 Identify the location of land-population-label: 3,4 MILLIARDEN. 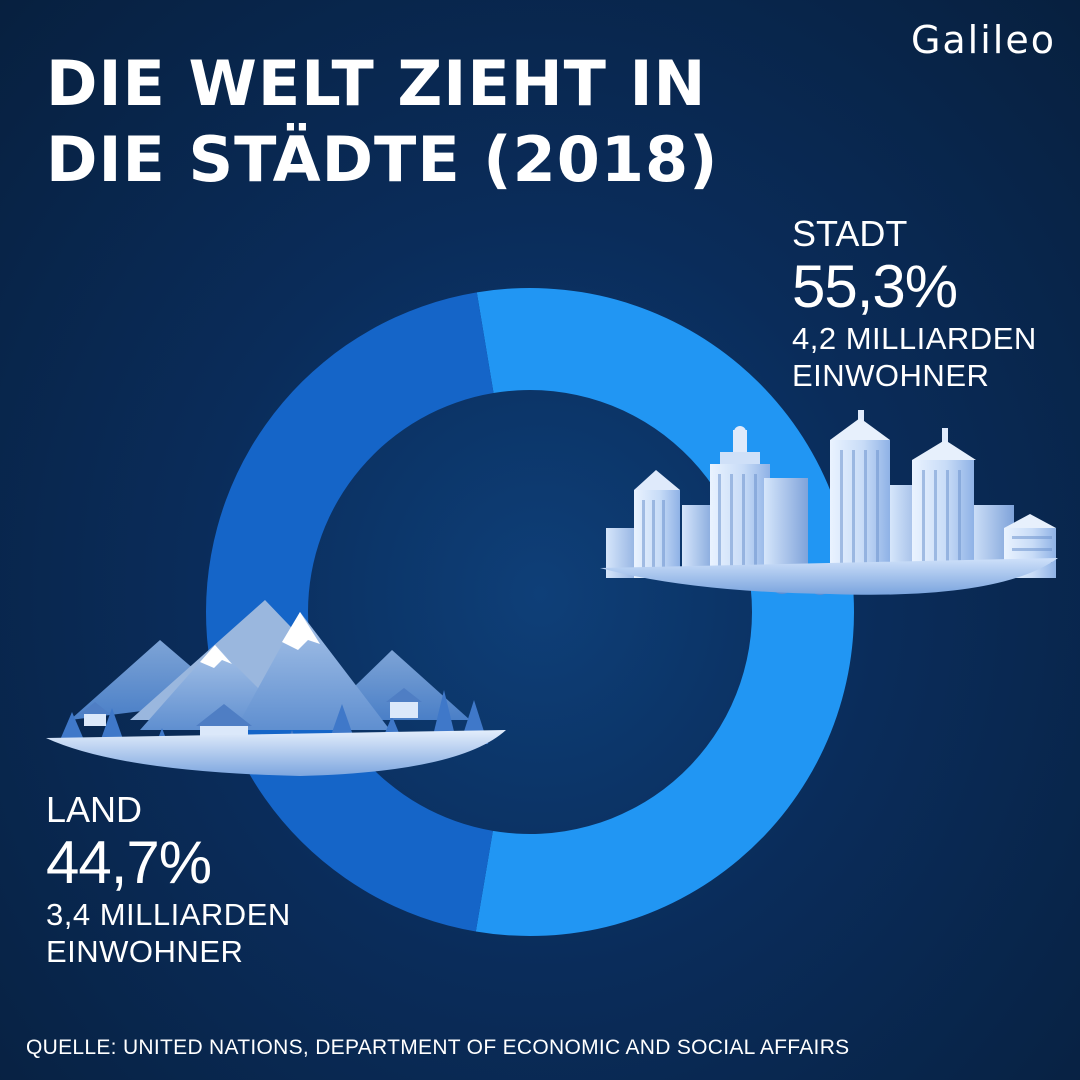
(168, 914).